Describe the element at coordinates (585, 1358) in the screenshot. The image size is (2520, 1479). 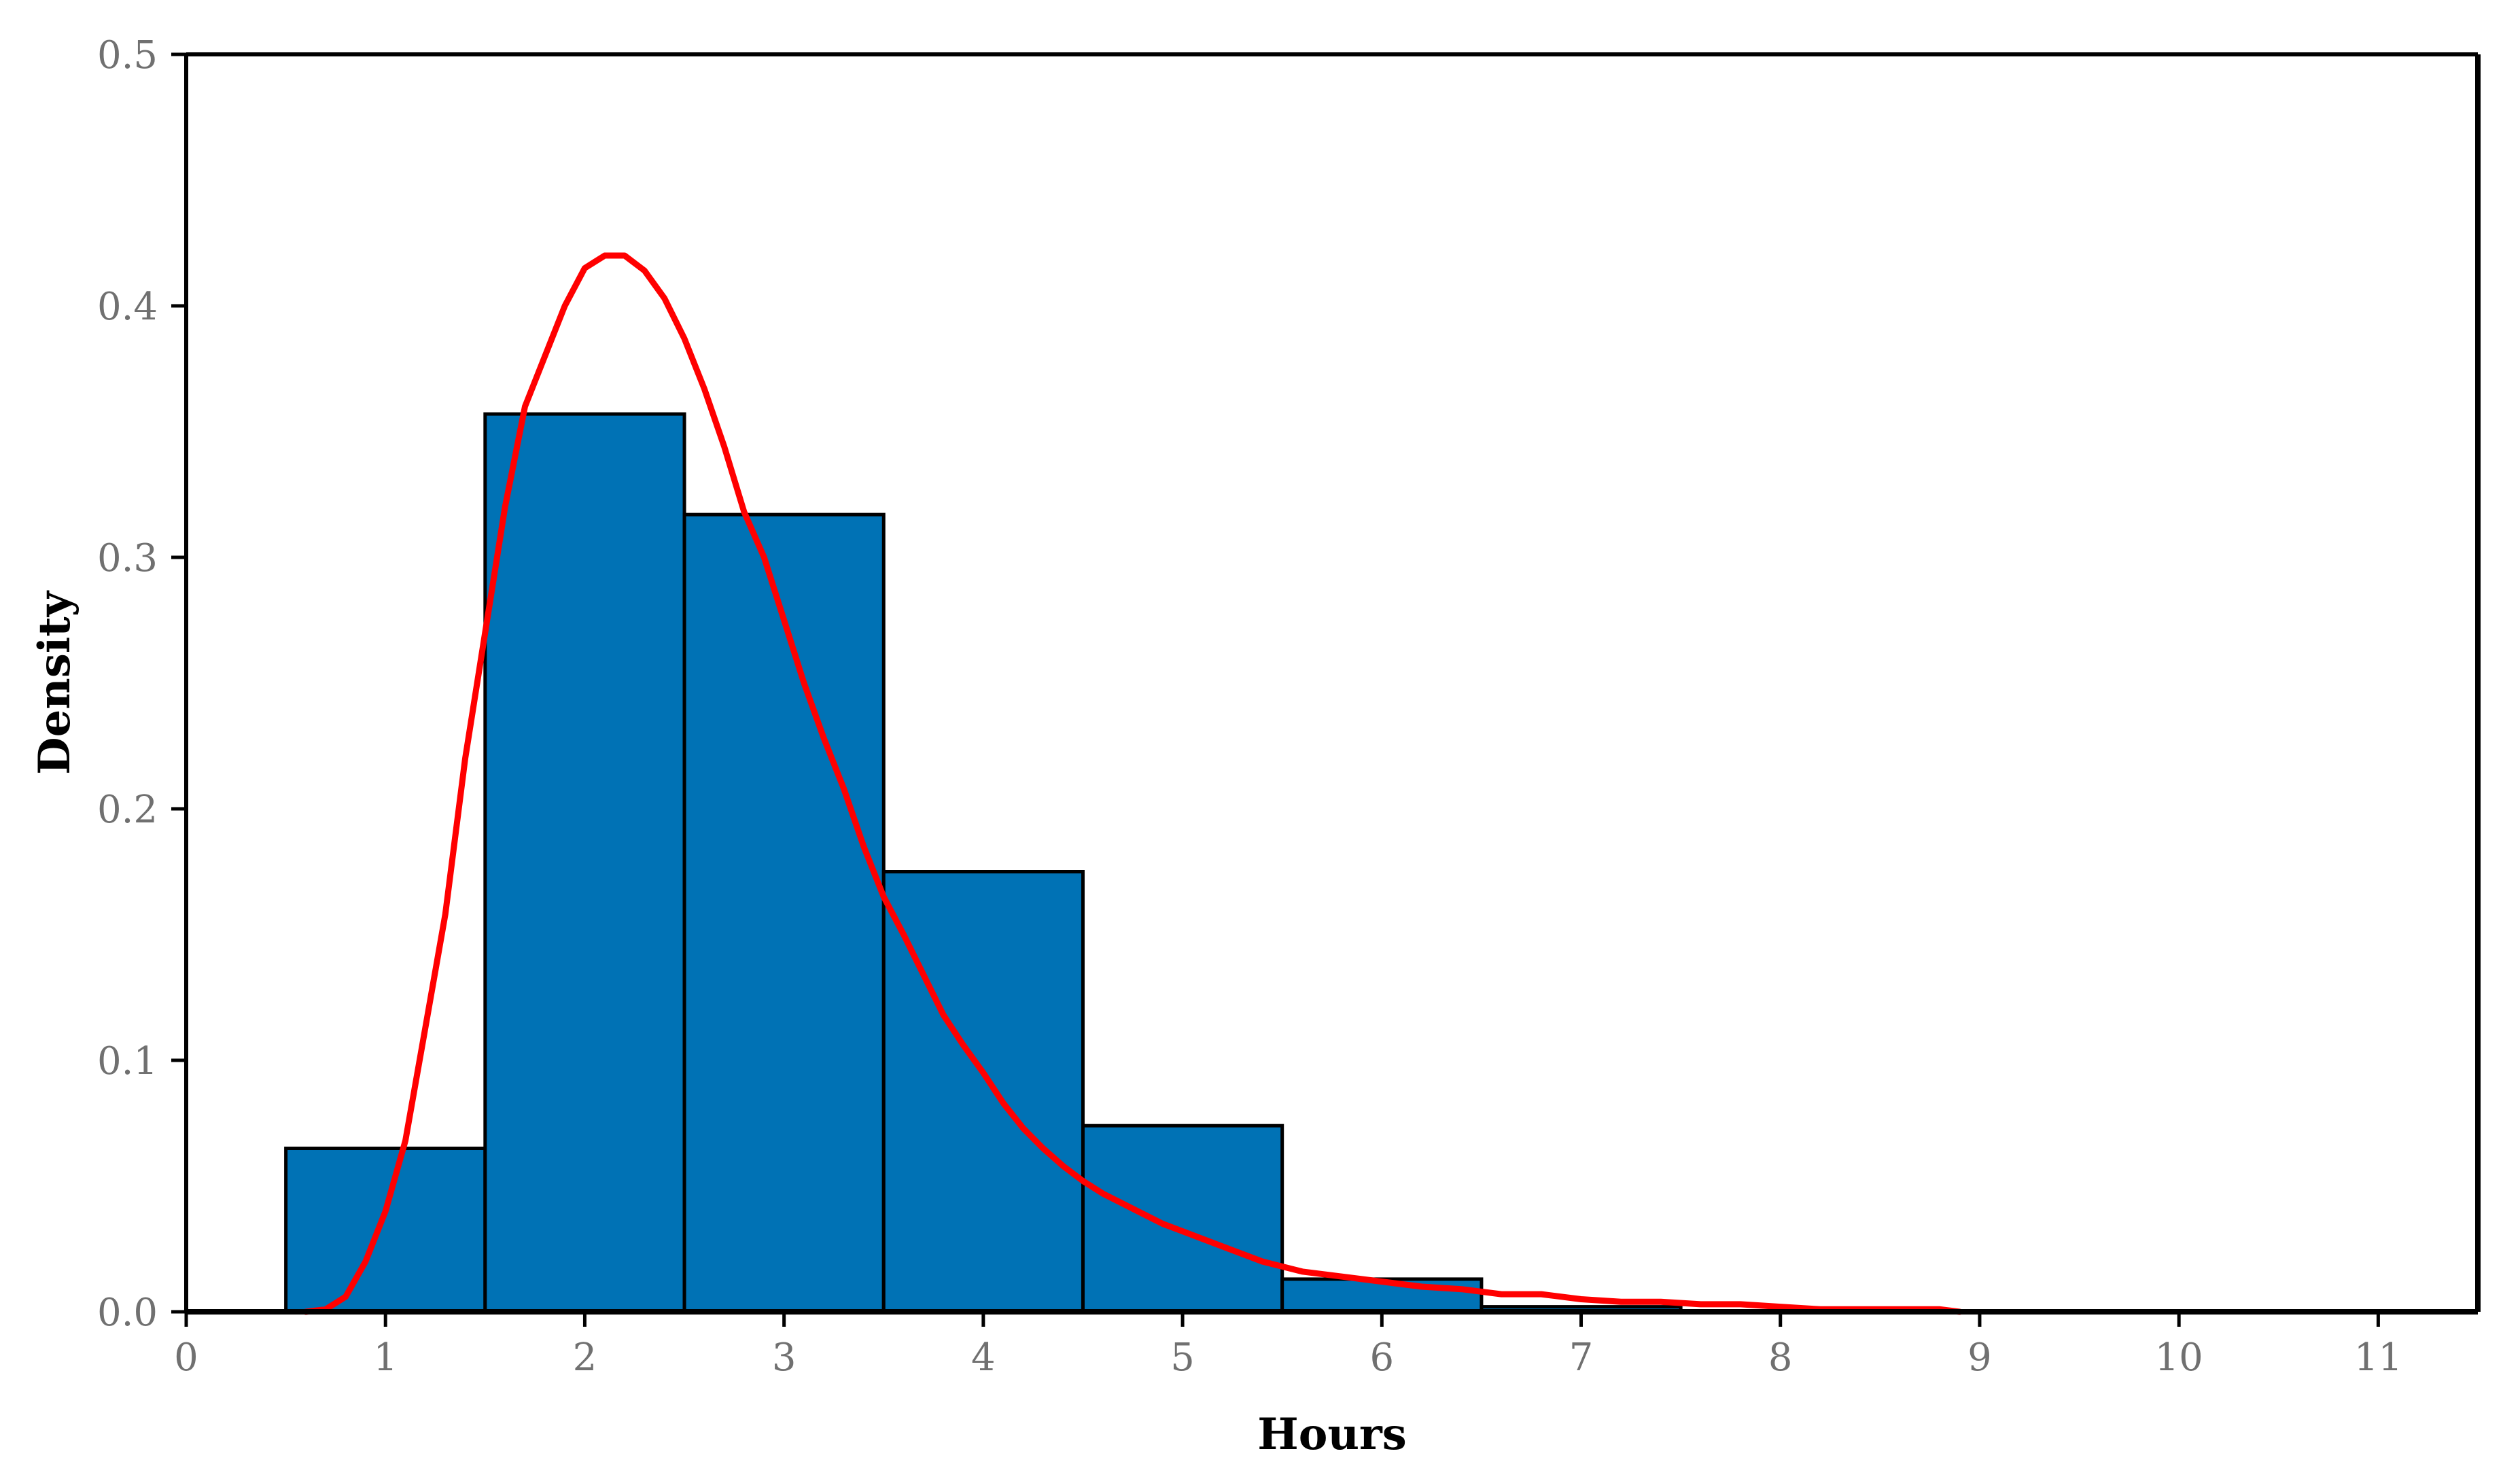
I see `x-tick-label-2: 2` at that location.